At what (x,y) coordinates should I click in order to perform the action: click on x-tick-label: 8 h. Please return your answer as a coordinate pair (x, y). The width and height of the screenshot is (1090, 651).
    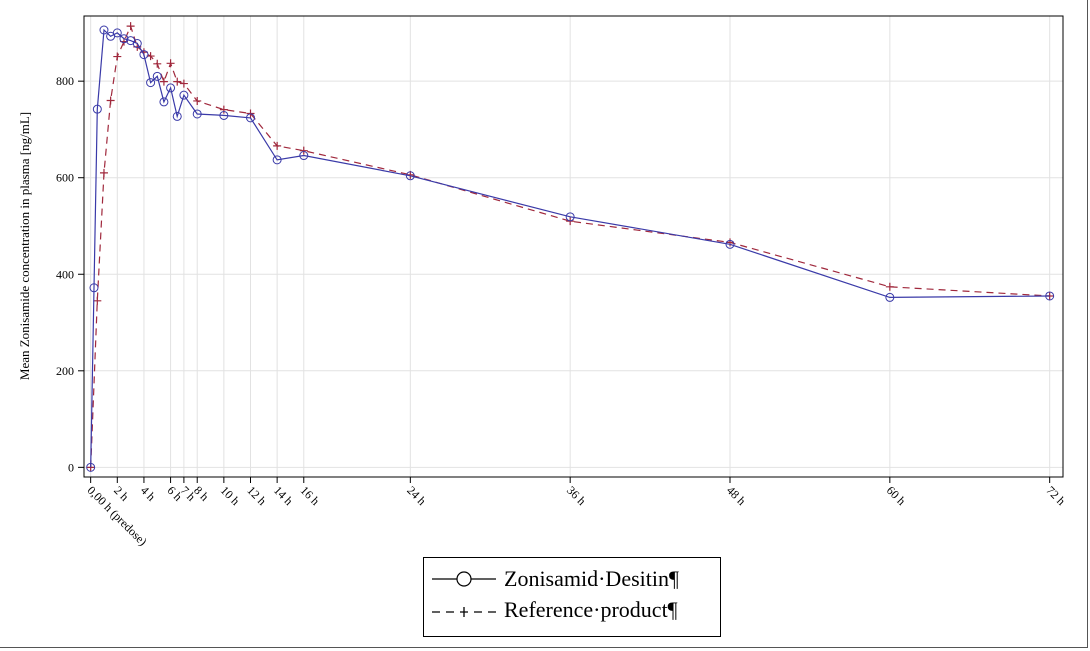
    Looking at the image, I should click on (201, 493).